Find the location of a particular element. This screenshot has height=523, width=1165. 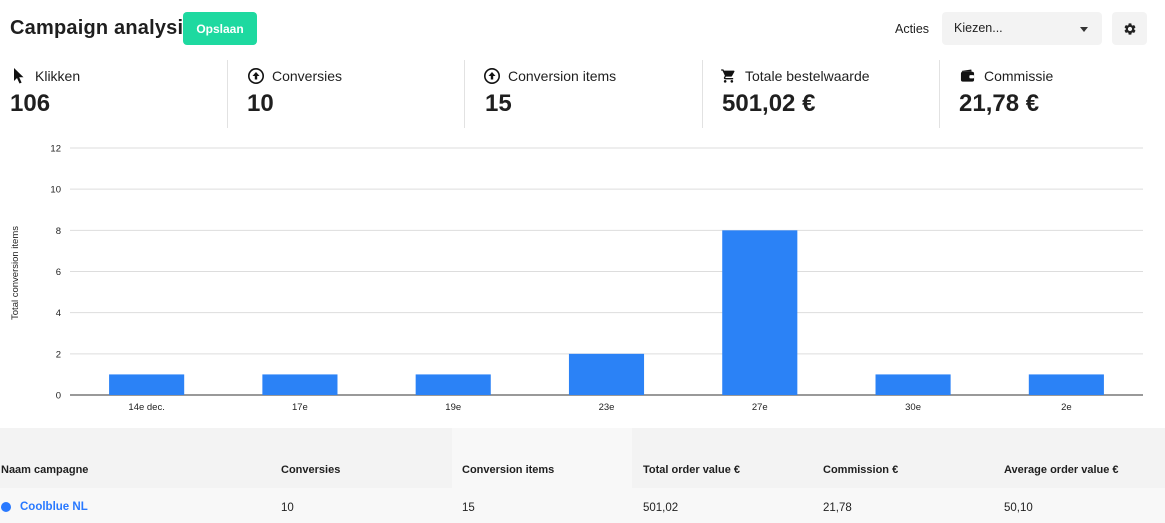

y-tick-label: 10 is located at coordinates (55, 190).